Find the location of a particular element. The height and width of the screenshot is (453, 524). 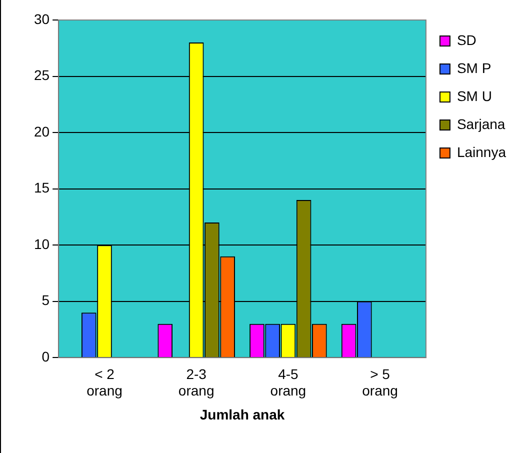

y-tick-label: 10 is located at coordinates (42, 244).